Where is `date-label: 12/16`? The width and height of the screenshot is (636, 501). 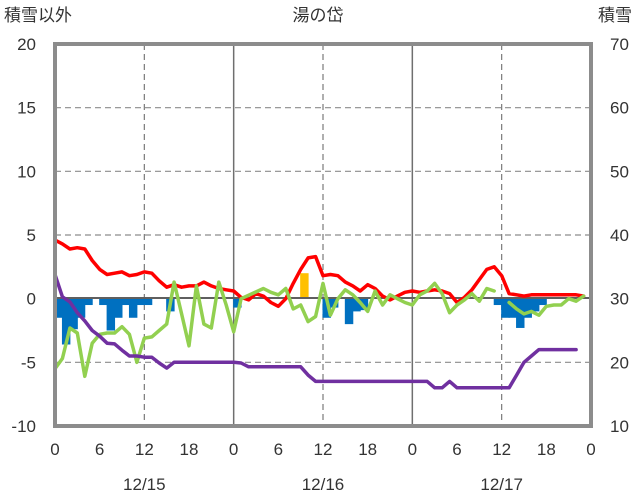
date-label: 12/16 is located at coordinates (323, 484).